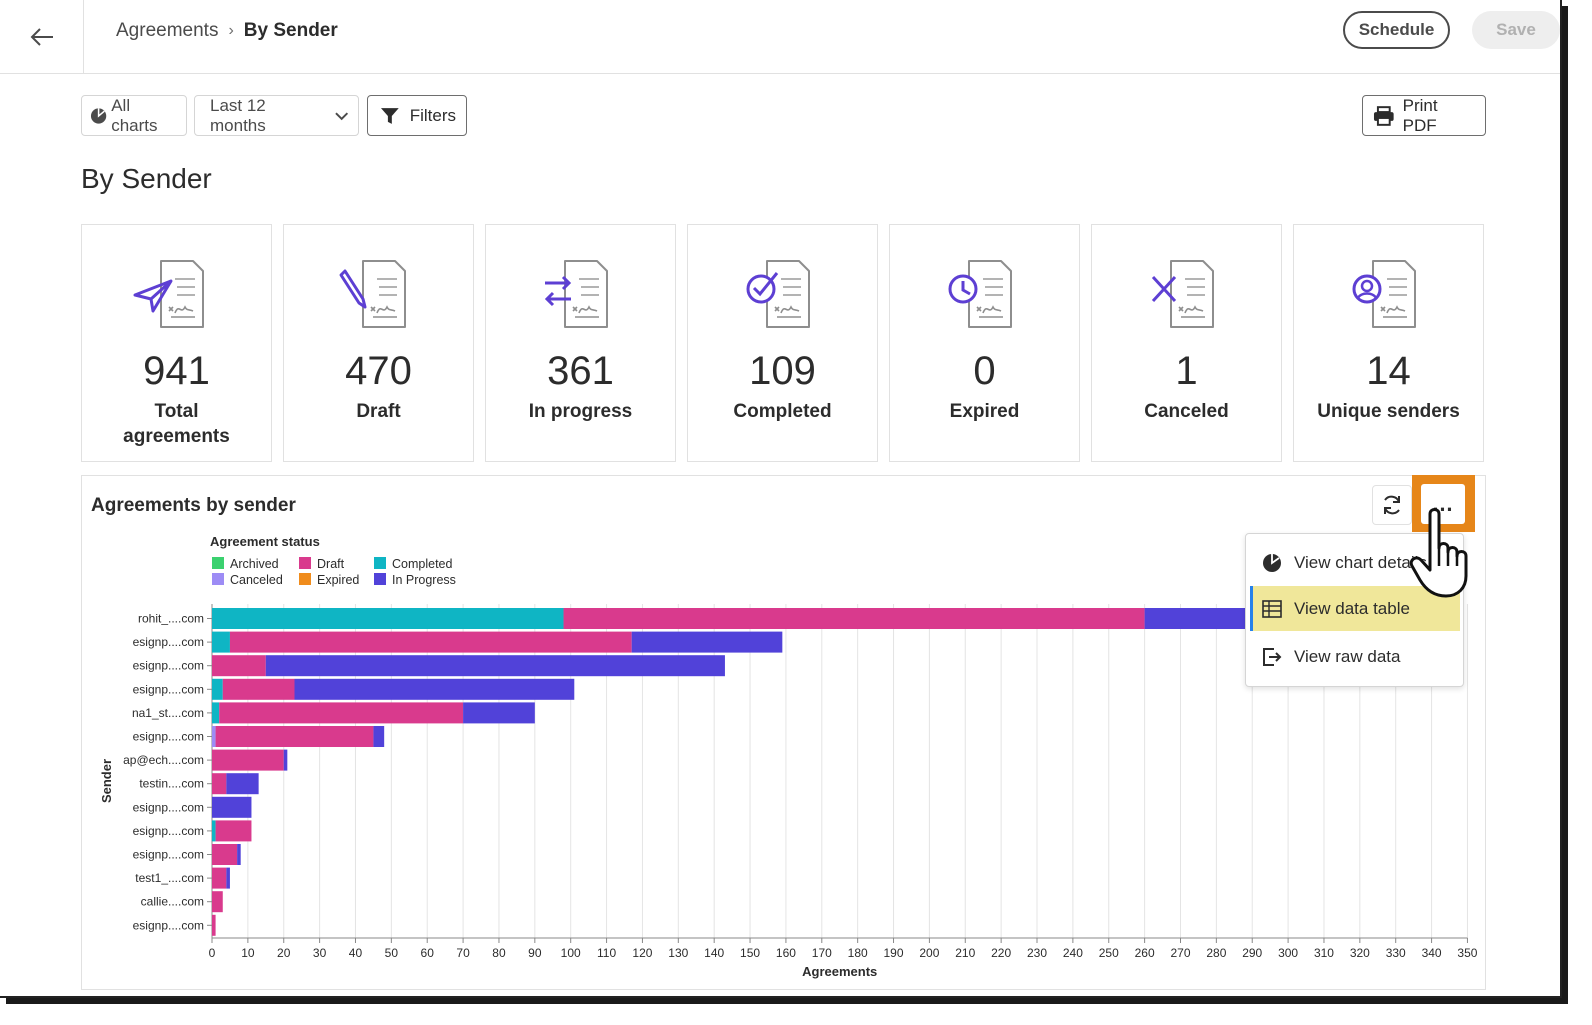 The width and height of the screenshot is (1592, 1025). I want to click on x-tick-label: 260, so click(1145, 953).